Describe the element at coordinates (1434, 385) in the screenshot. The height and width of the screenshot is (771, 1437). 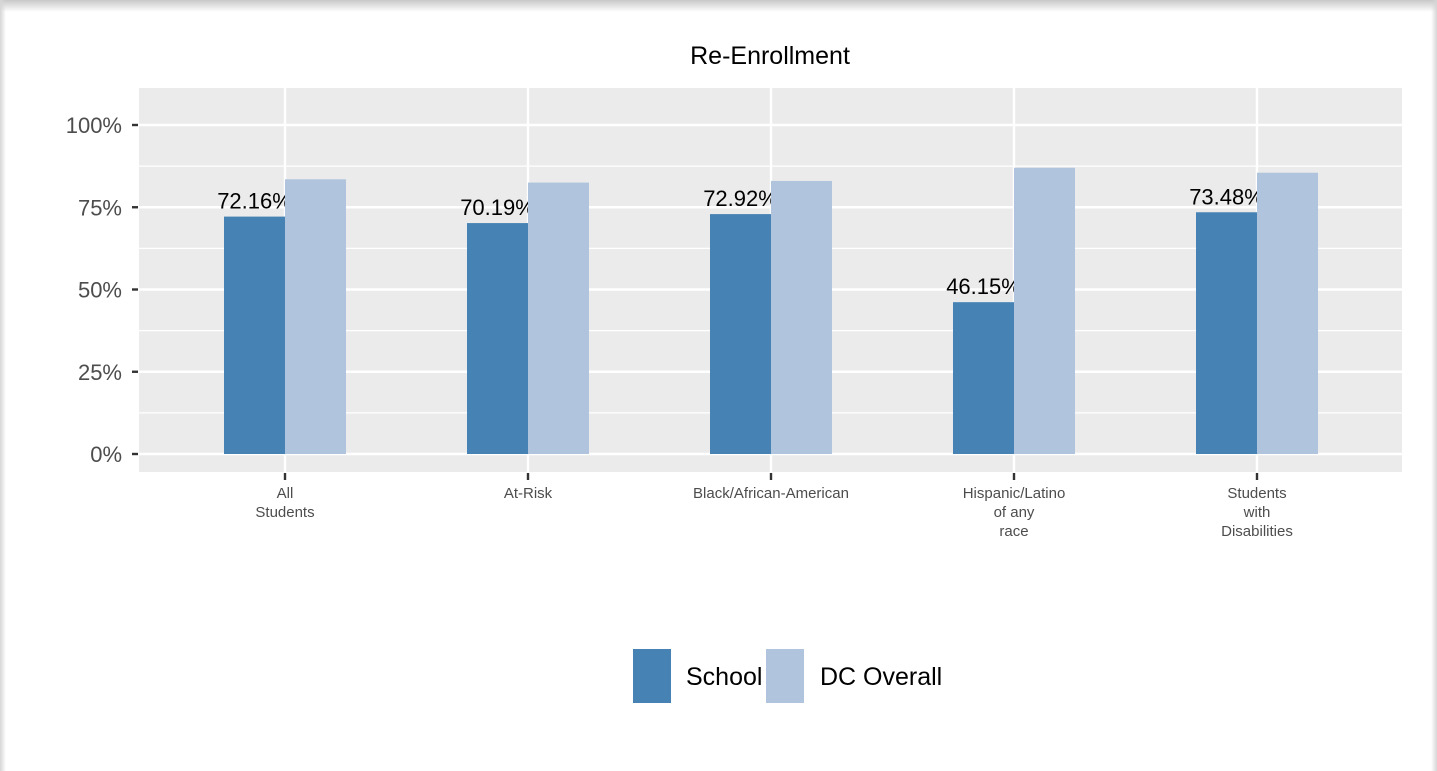
I see `right-shadow` at that location.